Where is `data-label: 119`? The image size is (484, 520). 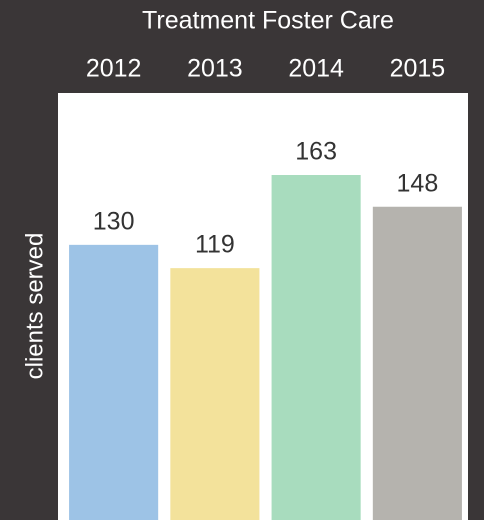
data-label: 119 is located at coordinates (215, 245).